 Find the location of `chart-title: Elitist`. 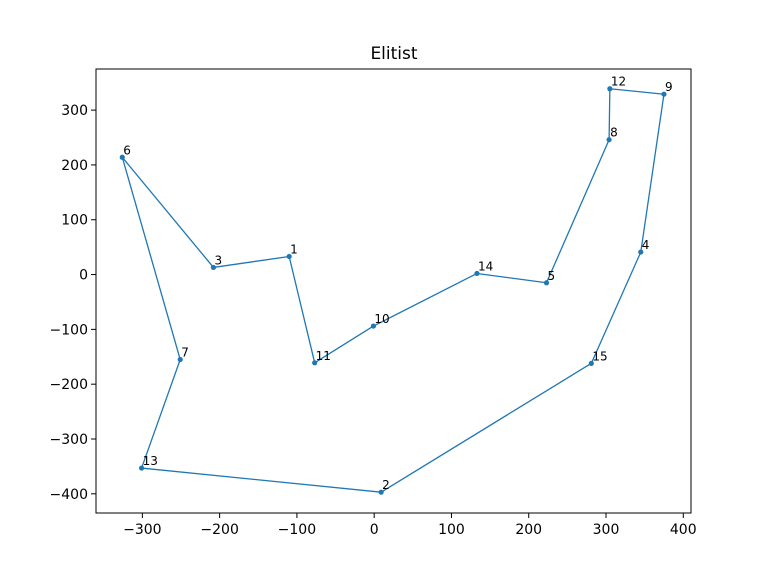

chart-title: Elitist is located at coordinates (393, 54).